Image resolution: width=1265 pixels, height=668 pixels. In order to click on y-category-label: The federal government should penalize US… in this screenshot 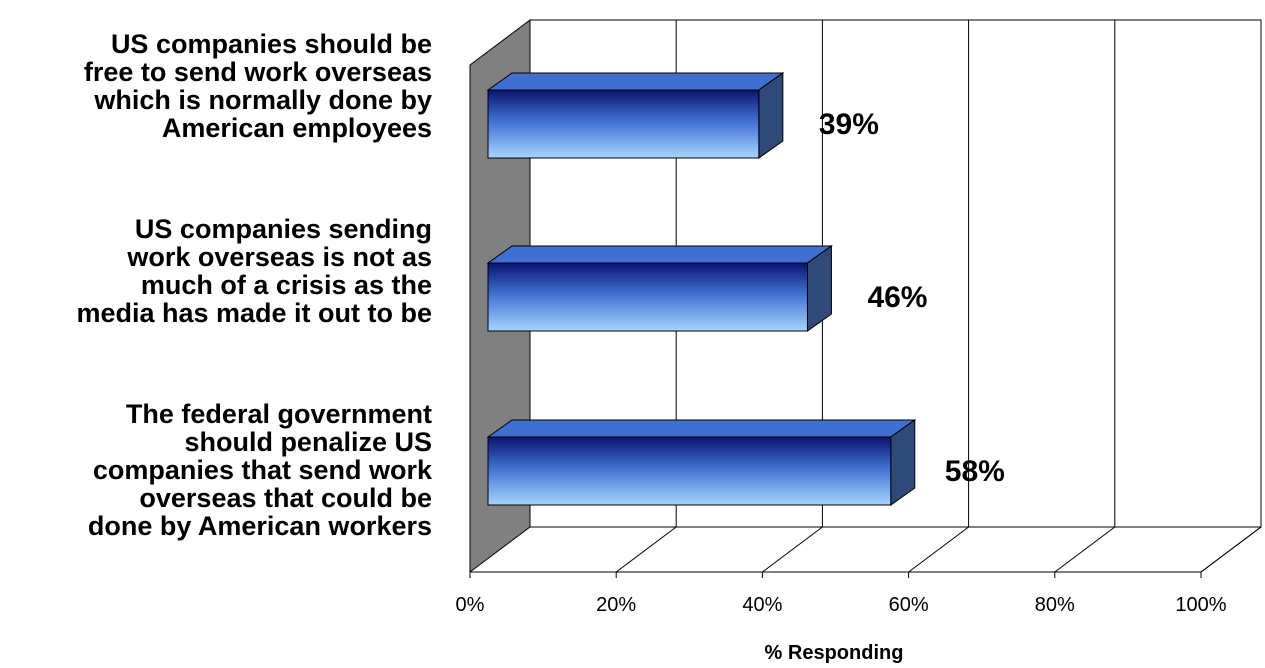, I will do `click(216, 470)`.